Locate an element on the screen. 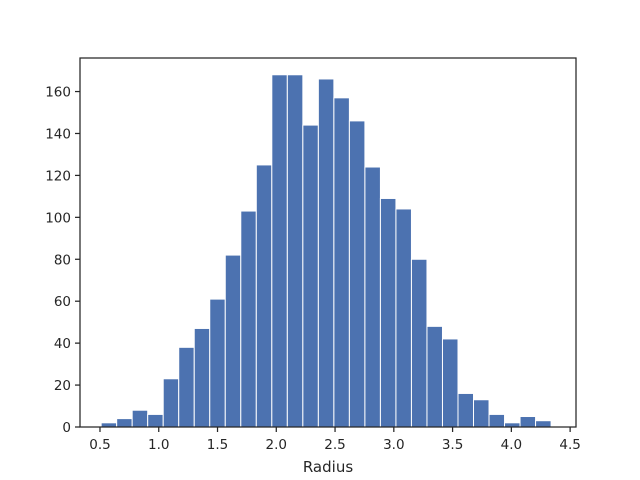 Image resolution: width=640 pixels, height=480 pixels. y-tick-label: 40 is located at coordinates (62, 344).